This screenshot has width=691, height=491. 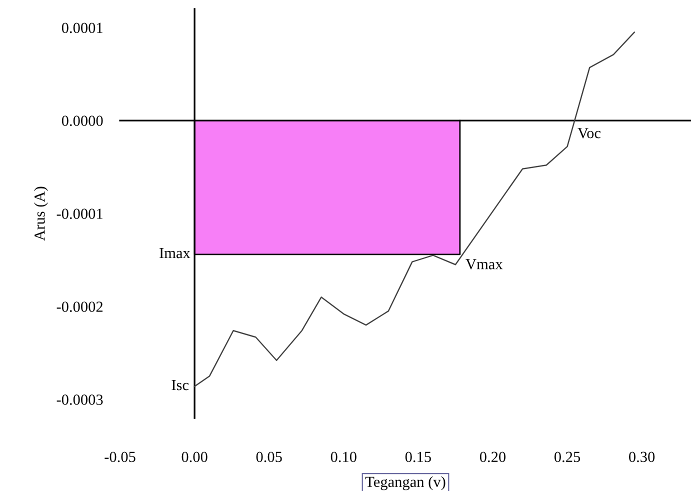 What do you see at coordinates (82, 121) in the screenshot?
I see `y-tick-label: 0.0000` at bounding box center [82, 121].